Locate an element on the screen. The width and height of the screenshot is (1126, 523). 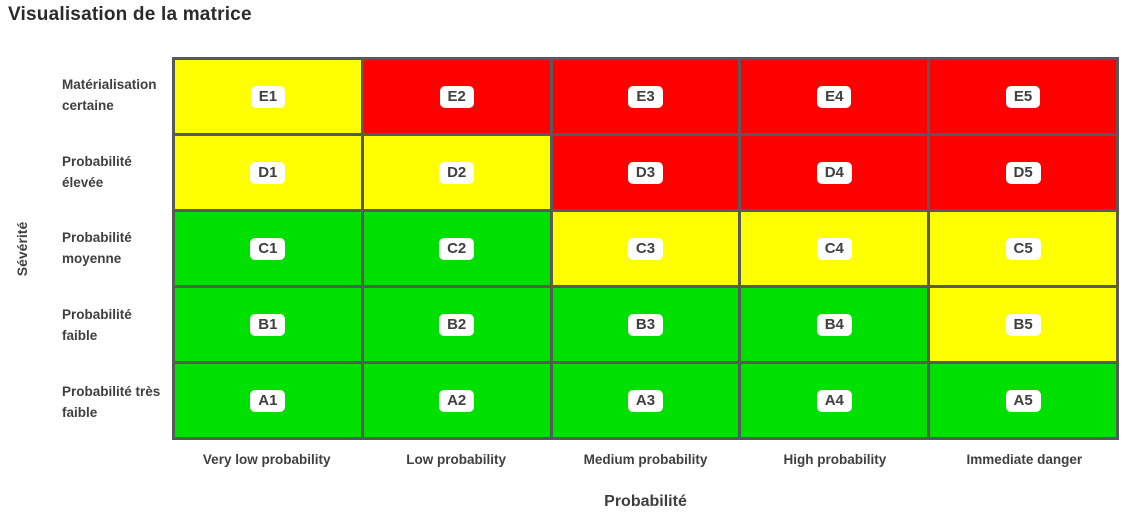
matrix-cell-E5: E5 is located at coordinates (1023, 96).